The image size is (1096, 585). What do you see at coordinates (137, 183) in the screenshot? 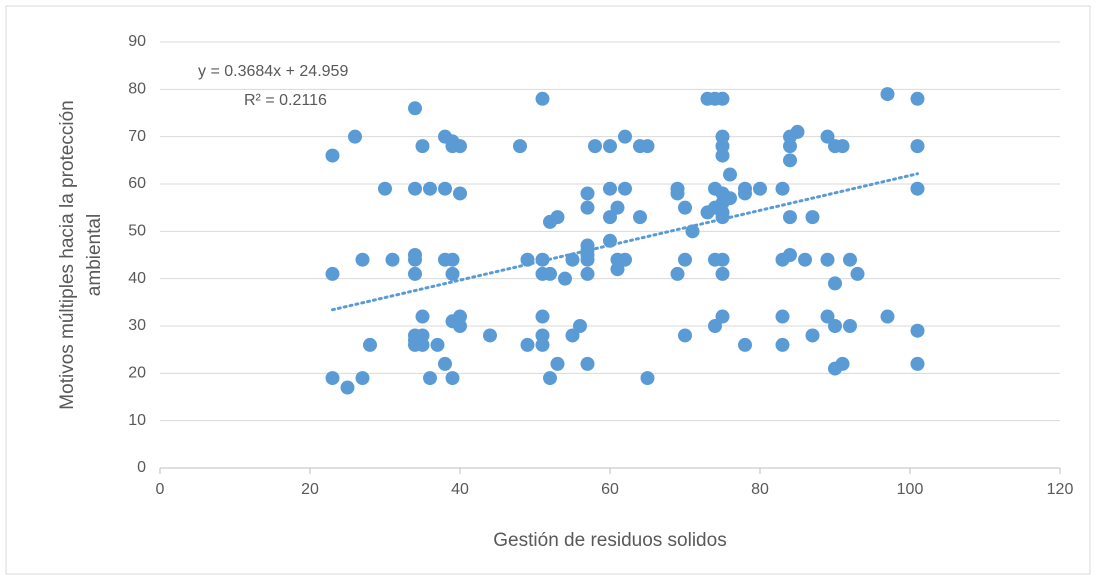
I see `y-tick-label: 60` at bounding box center [137, 183].